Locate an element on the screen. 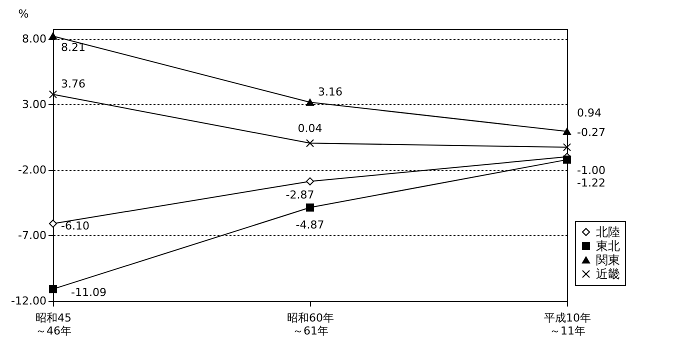  legend-label: 関東 is located at coordinates (608, 260).